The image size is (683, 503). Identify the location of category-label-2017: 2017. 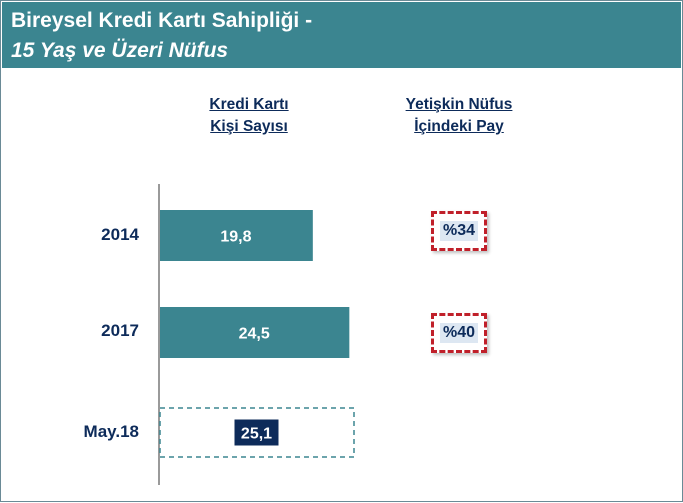
(120, 330).